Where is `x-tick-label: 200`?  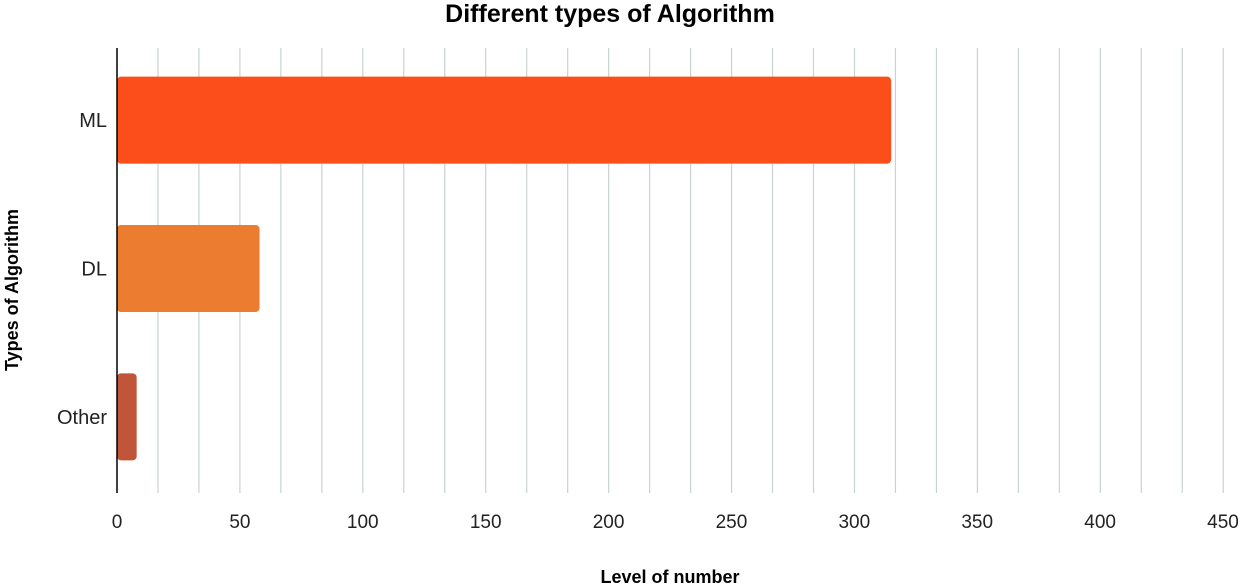 x-tick-label: 200 is located at coordinates (609, 522).